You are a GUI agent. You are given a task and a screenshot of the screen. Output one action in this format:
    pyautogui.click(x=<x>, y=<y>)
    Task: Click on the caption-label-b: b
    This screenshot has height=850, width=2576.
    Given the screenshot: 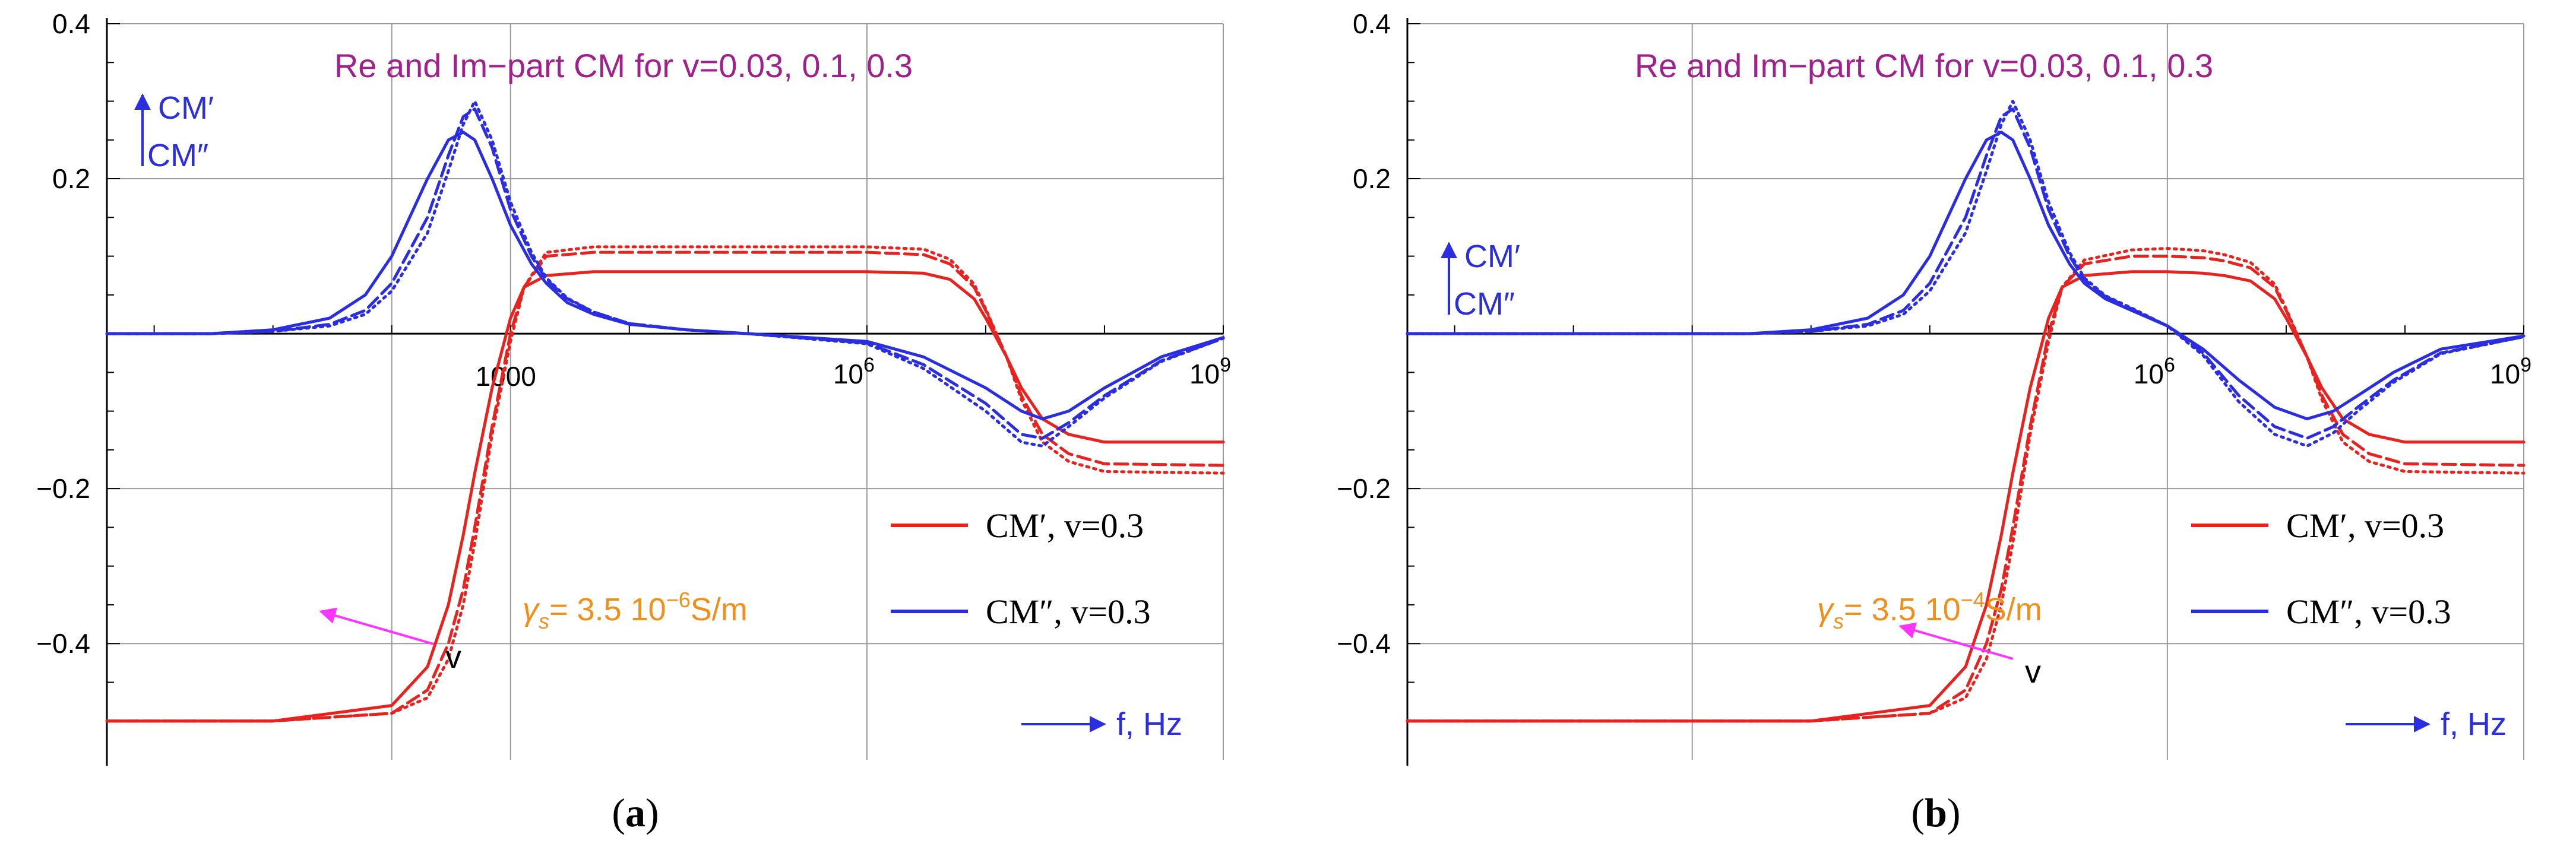 What is the action you would take?
    pyautogui.click(x=1936, y=813)
    